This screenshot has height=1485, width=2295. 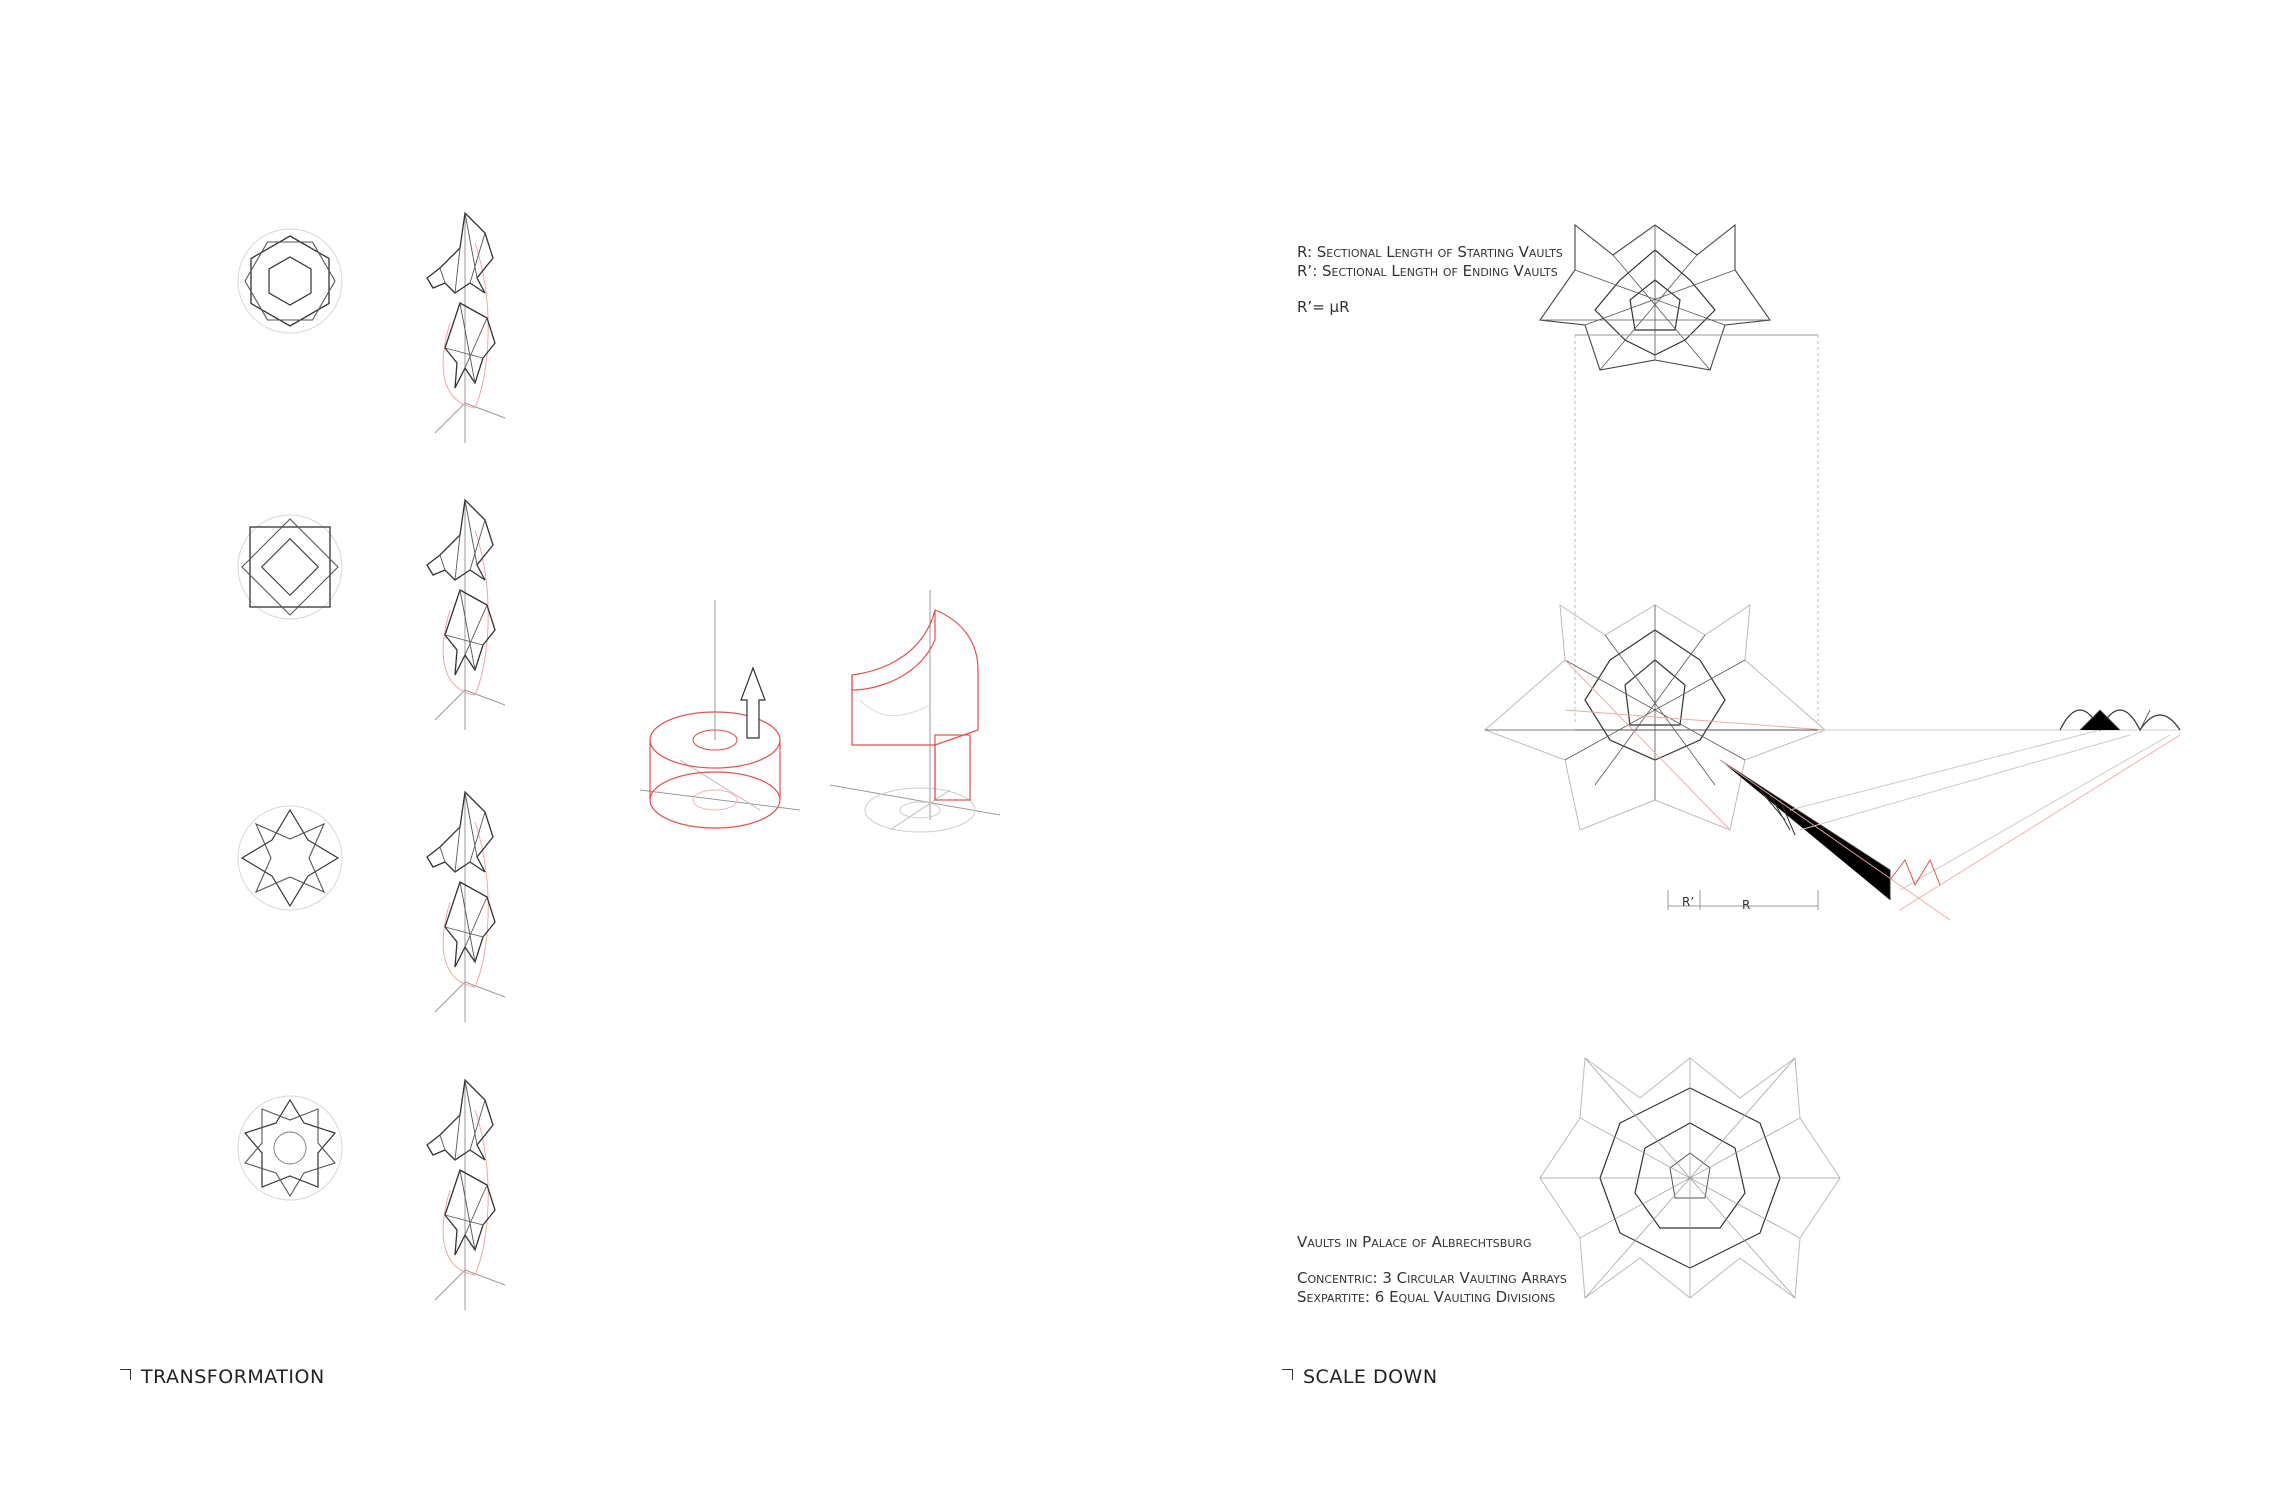 What do you see at coordinates (290, 281) in the screenshot?
I see `plan-hexagon-star` at bounding box center [290, 281].